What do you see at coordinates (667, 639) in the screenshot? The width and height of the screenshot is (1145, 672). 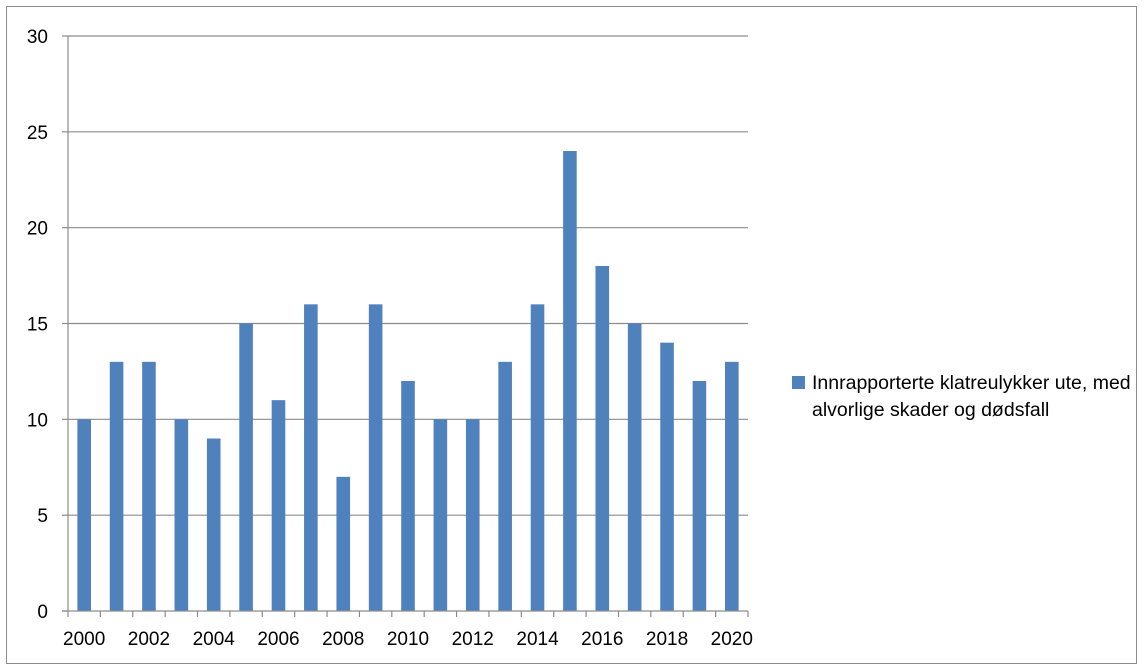 I see `x-tick-label: 2018` at bounding box center [667, 639].